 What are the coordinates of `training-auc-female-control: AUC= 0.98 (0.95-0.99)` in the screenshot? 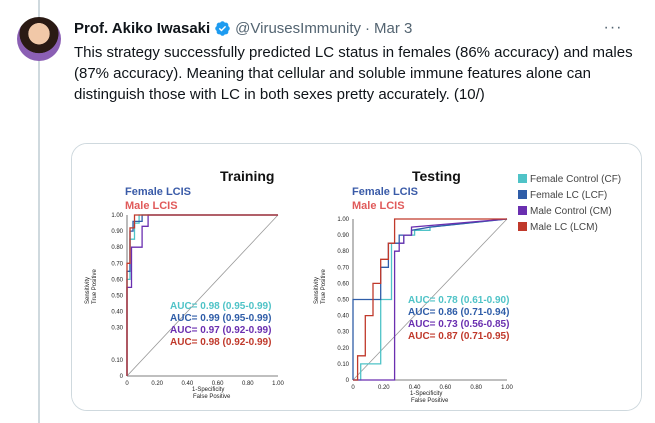 It's located at (220, 306).